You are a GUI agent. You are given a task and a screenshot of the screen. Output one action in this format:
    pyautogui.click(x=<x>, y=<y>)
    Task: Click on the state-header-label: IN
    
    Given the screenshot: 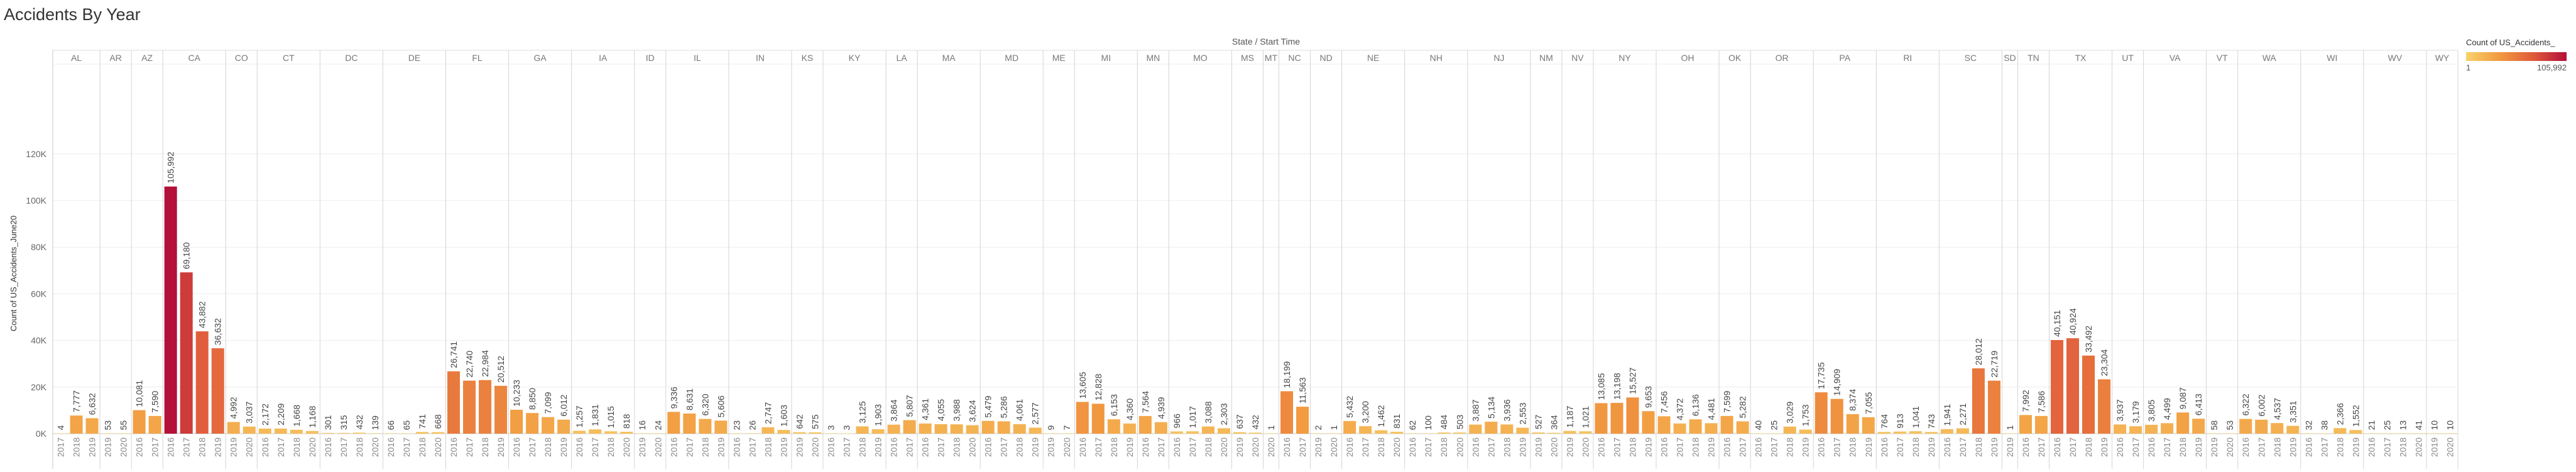 What is the action you would take?
    pyautogui.click(x=760, y=58)
    